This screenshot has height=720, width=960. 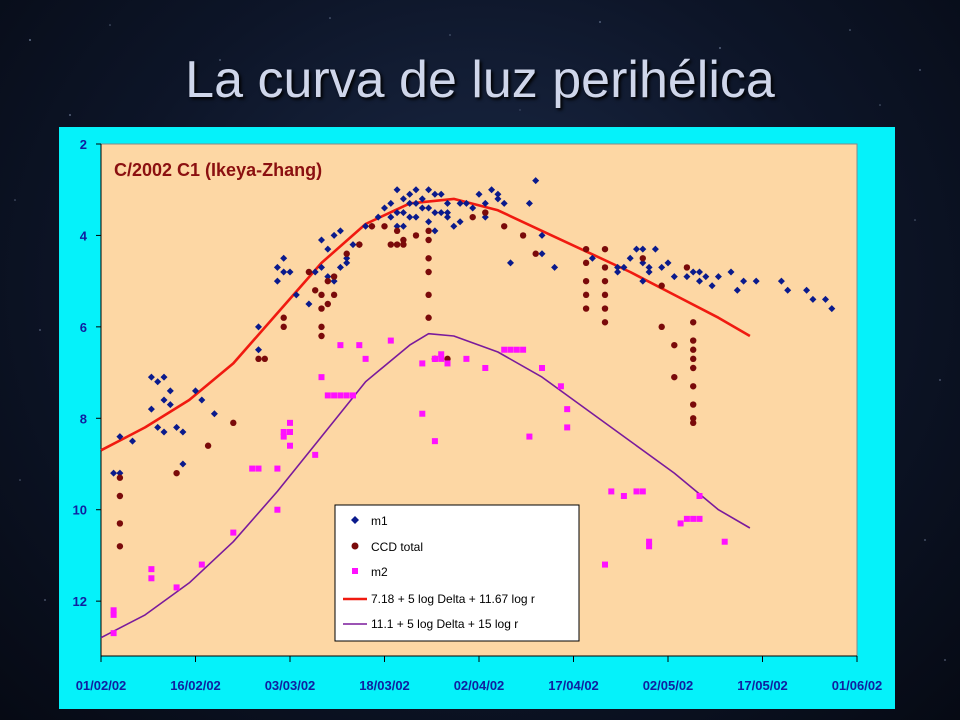 I want to click on x-tick-label: 16/02/02, so click(x=195, y=685).